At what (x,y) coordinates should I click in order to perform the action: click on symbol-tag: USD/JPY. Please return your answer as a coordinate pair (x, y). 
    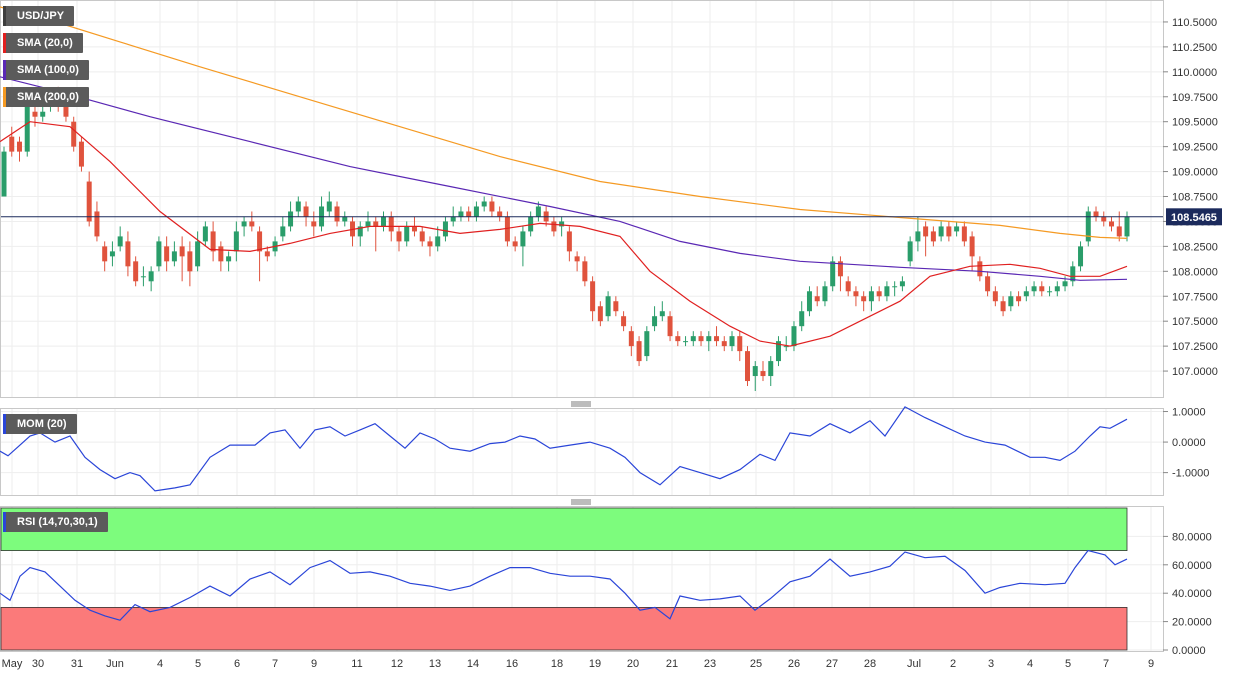
    Looking at the image, I should click on (39, 16).